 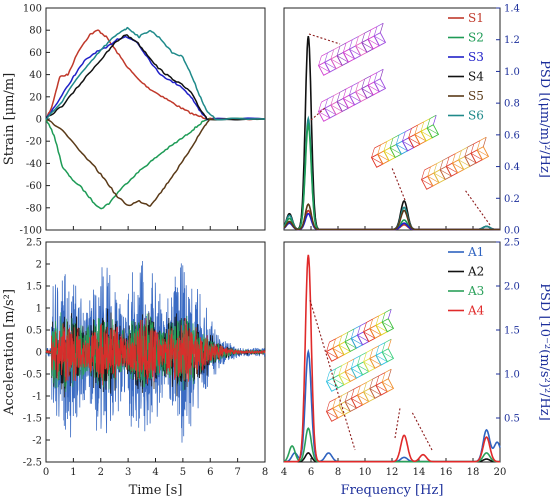 I want to click on y-tick-label: -0.5, so click(x=32, y=375).